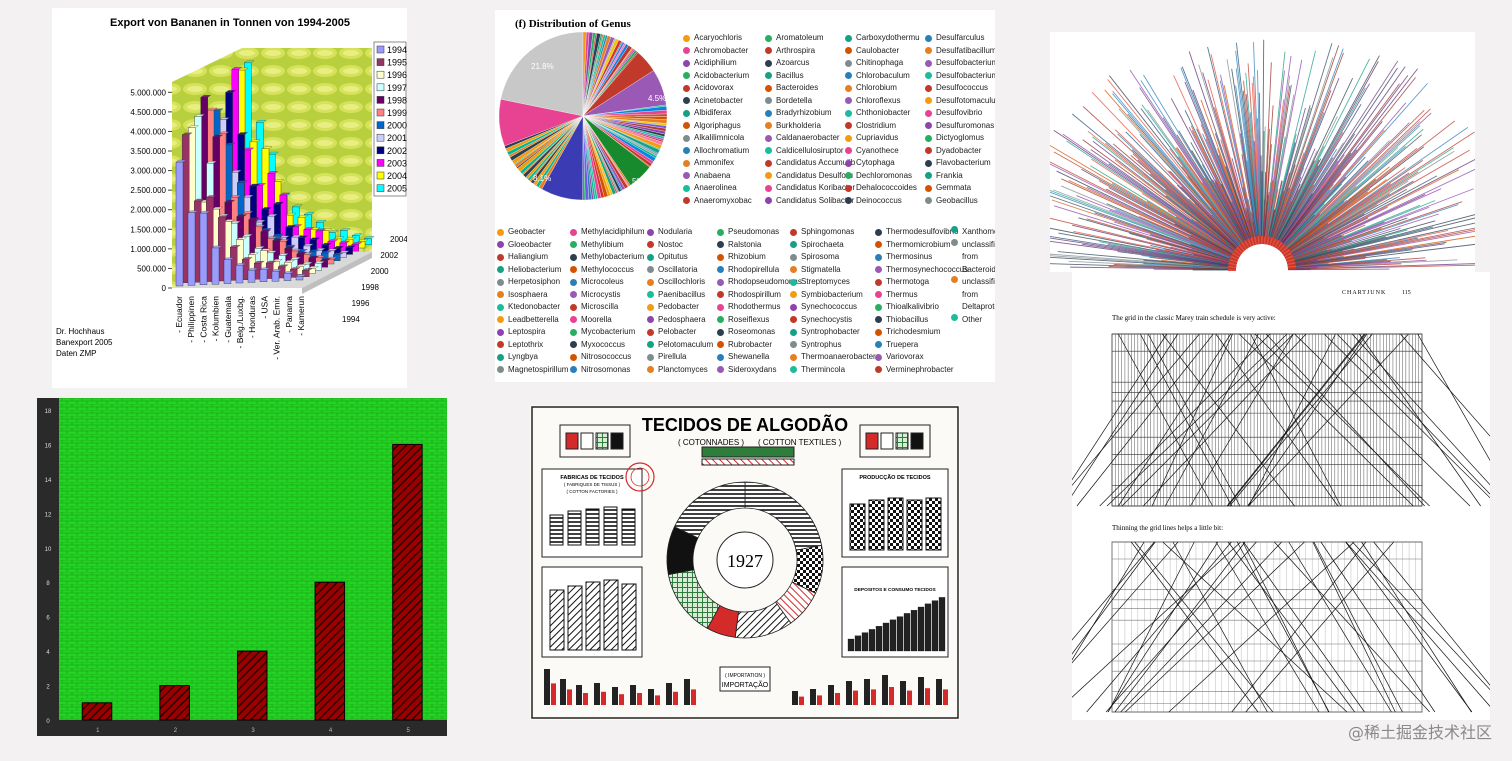 The image size is (1512, 761). Describe the element at coordinates (717, 125) in the screenshot. I see `legend-label: Algoriphagus` at that location.